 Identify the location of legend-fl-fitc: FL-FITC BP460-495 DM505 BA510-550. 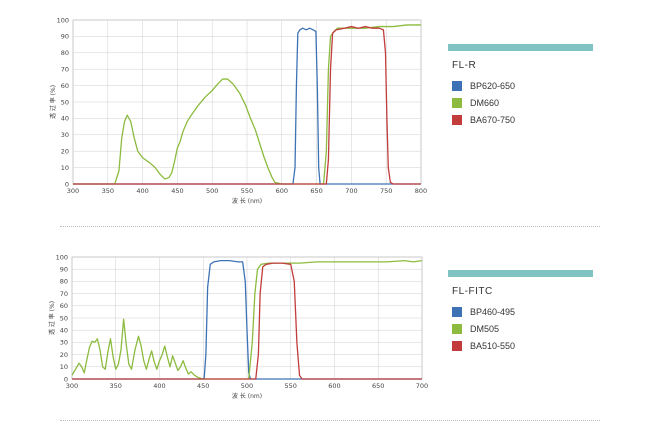
(524, 312).